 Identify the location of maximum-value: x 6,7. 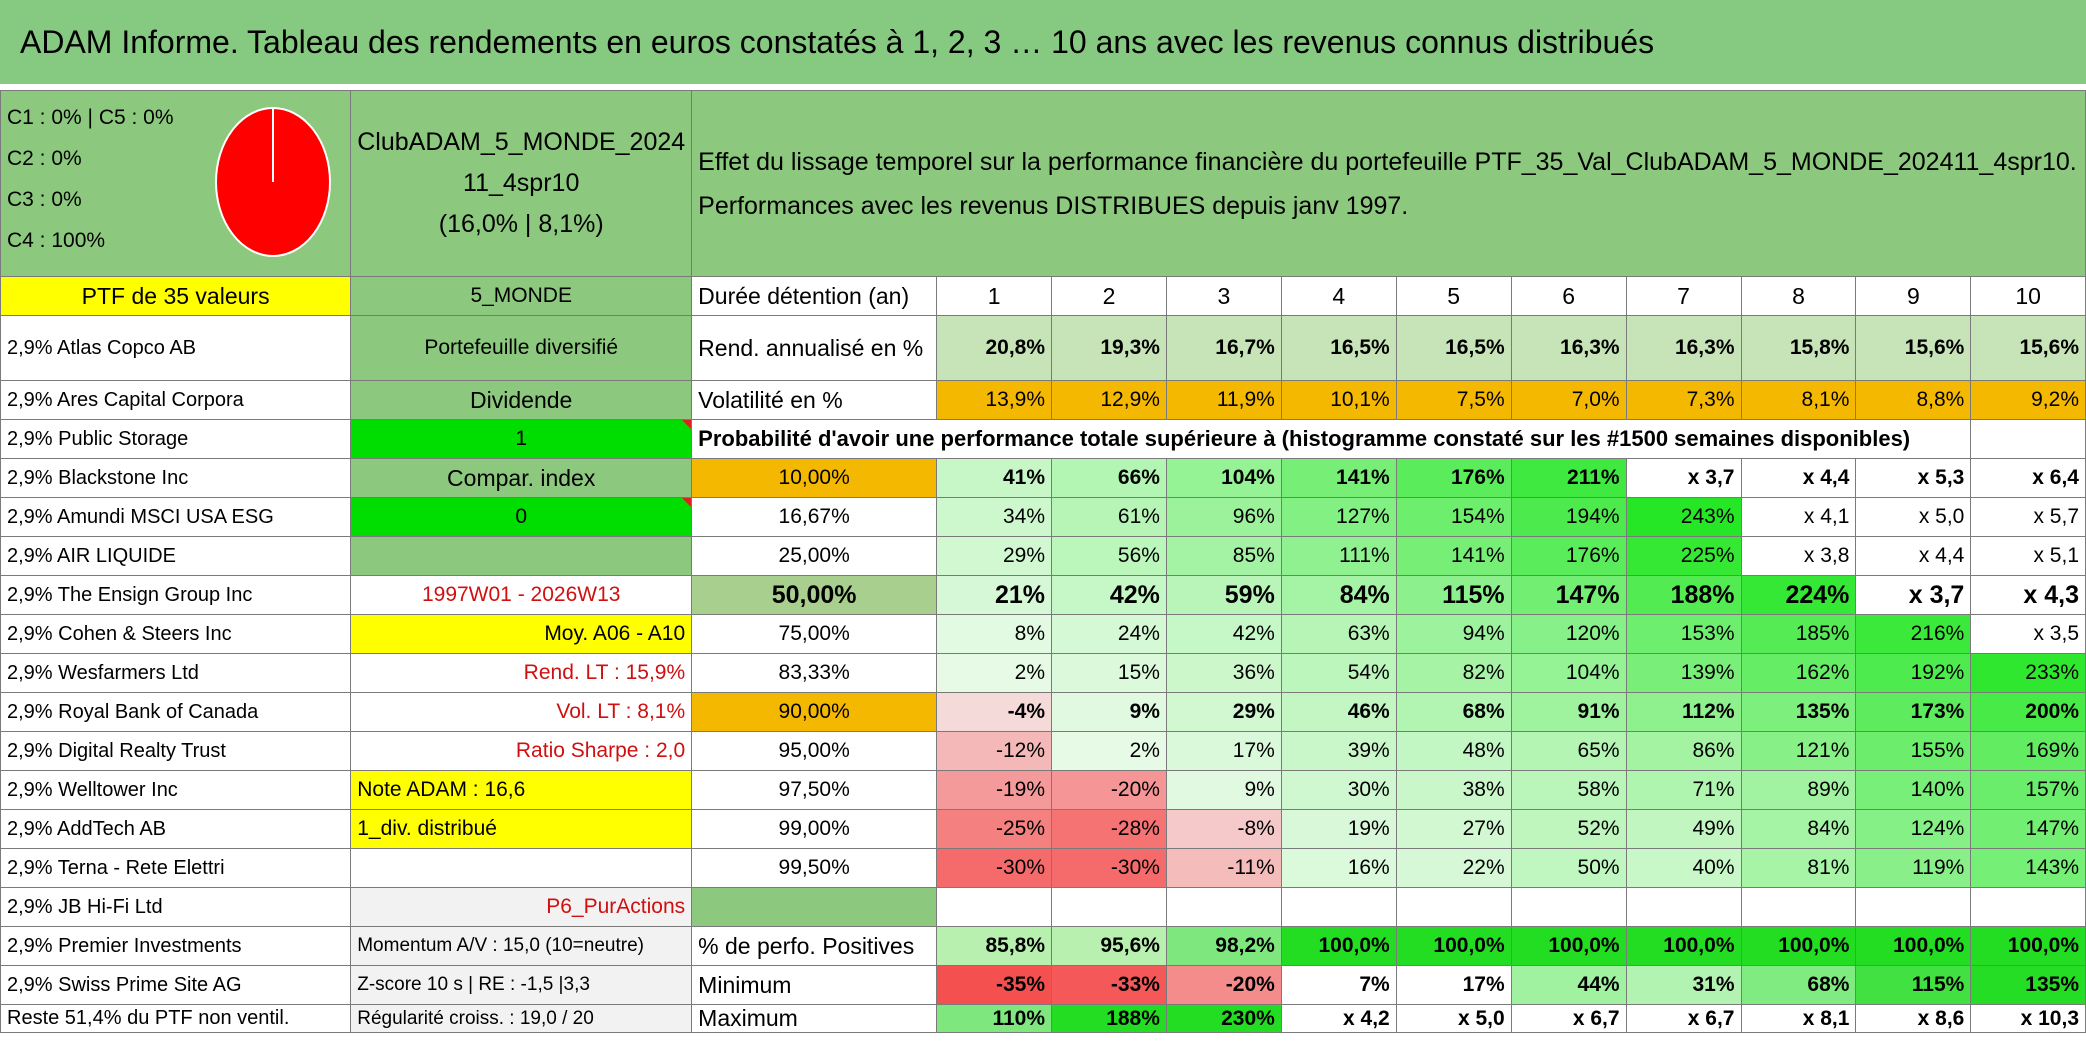
(1683, 1018).